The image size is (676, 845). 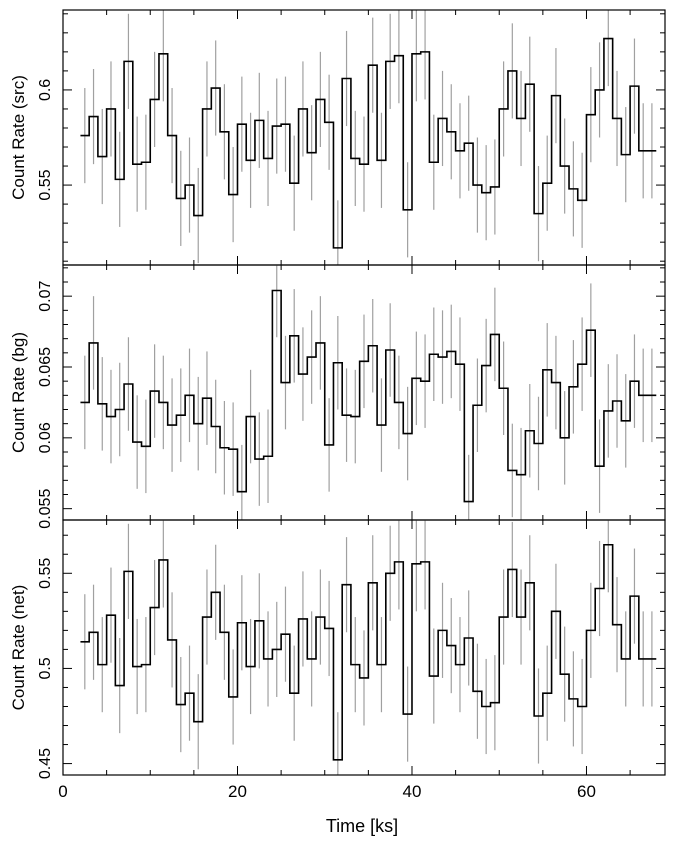 What do you see at coordinates (327, 791) in the screenshot?
I see `x-tick-labels: 0 20 40 60` at bounding box center [327, 791].